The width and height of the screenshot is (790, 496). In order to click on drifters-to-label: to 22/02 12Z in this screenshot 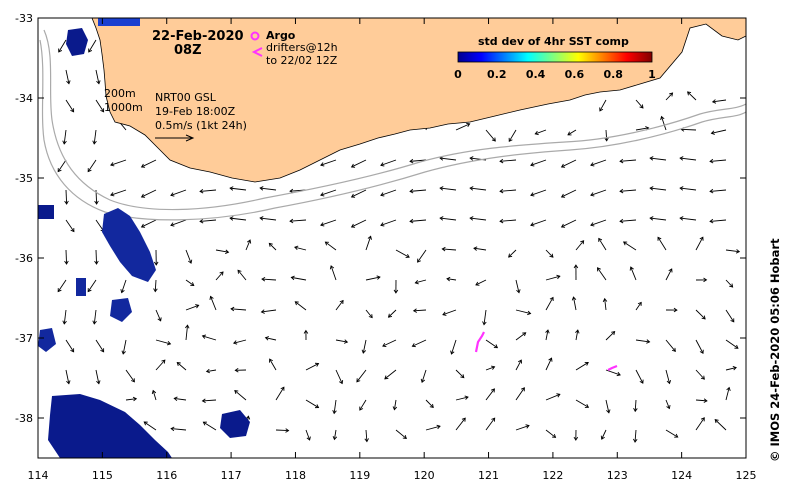, I will do `click(302, 60)`.